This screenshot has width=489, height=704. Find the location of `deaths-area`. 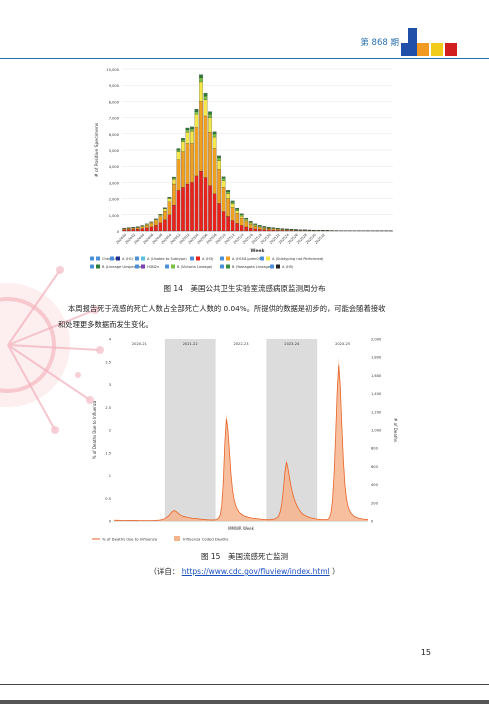

deaths-area is located at coordinates (241, 439).